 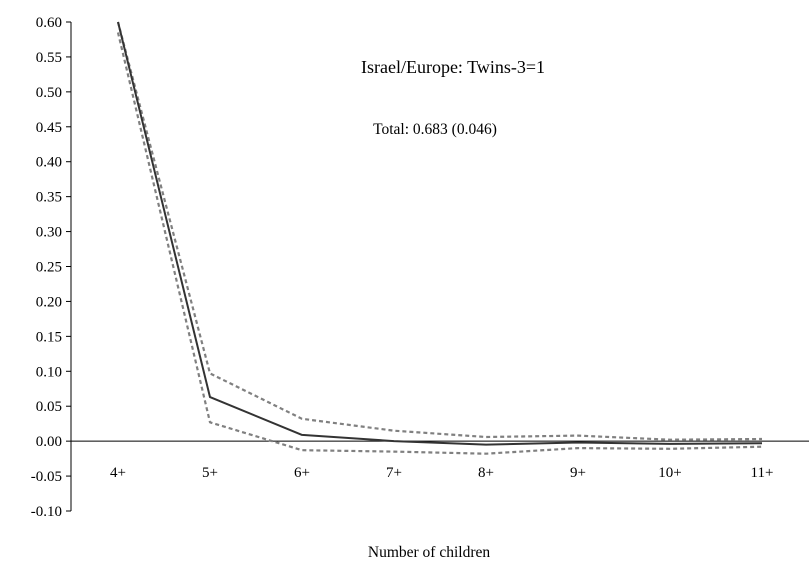 What do you see at coordinates (486, 473) in the screenshot?
I see `x-tick-label: 8+` at bounding box center [486, 473].